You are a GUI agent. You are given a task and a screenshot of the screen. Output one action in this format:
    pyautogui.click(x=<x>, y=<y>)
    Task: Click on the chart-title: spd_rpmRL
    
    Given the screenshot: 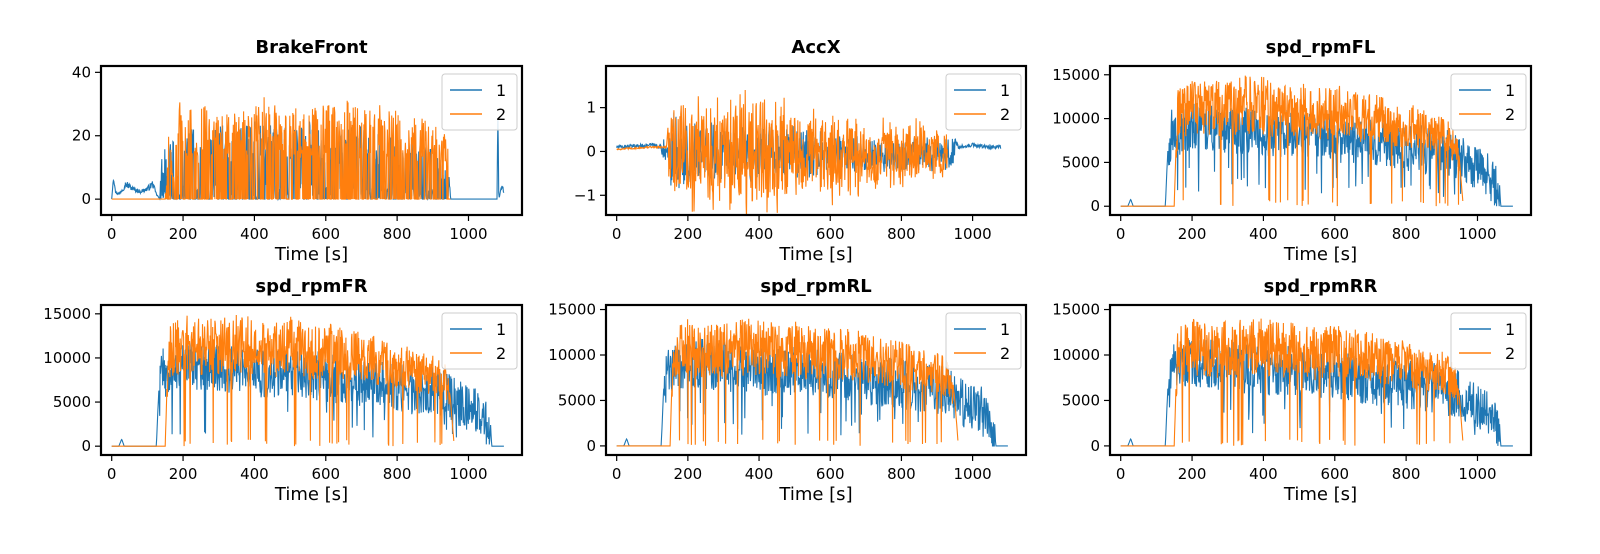 What is the action you would take?
    pyautogui.click(x=815, y=286)
    